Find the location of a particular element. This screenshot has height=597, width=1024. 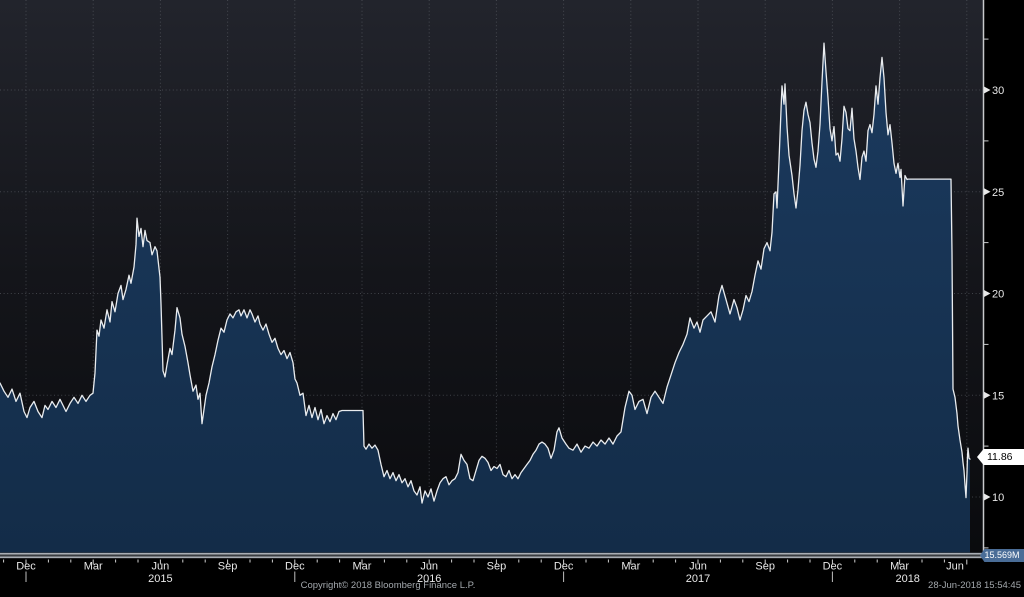

y-axis-label: 25 is located at coordinates (998, 193).